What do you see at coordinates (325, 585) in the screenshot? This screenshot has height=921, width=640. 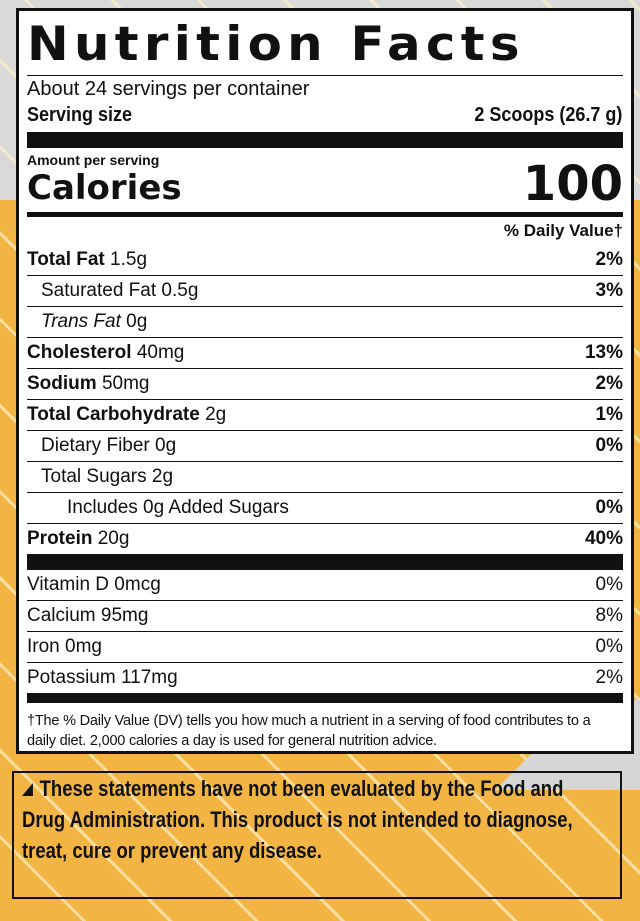 I see `vitamin-row: Vitamin D 0mcg 0%` at bounding box center [325, 585].